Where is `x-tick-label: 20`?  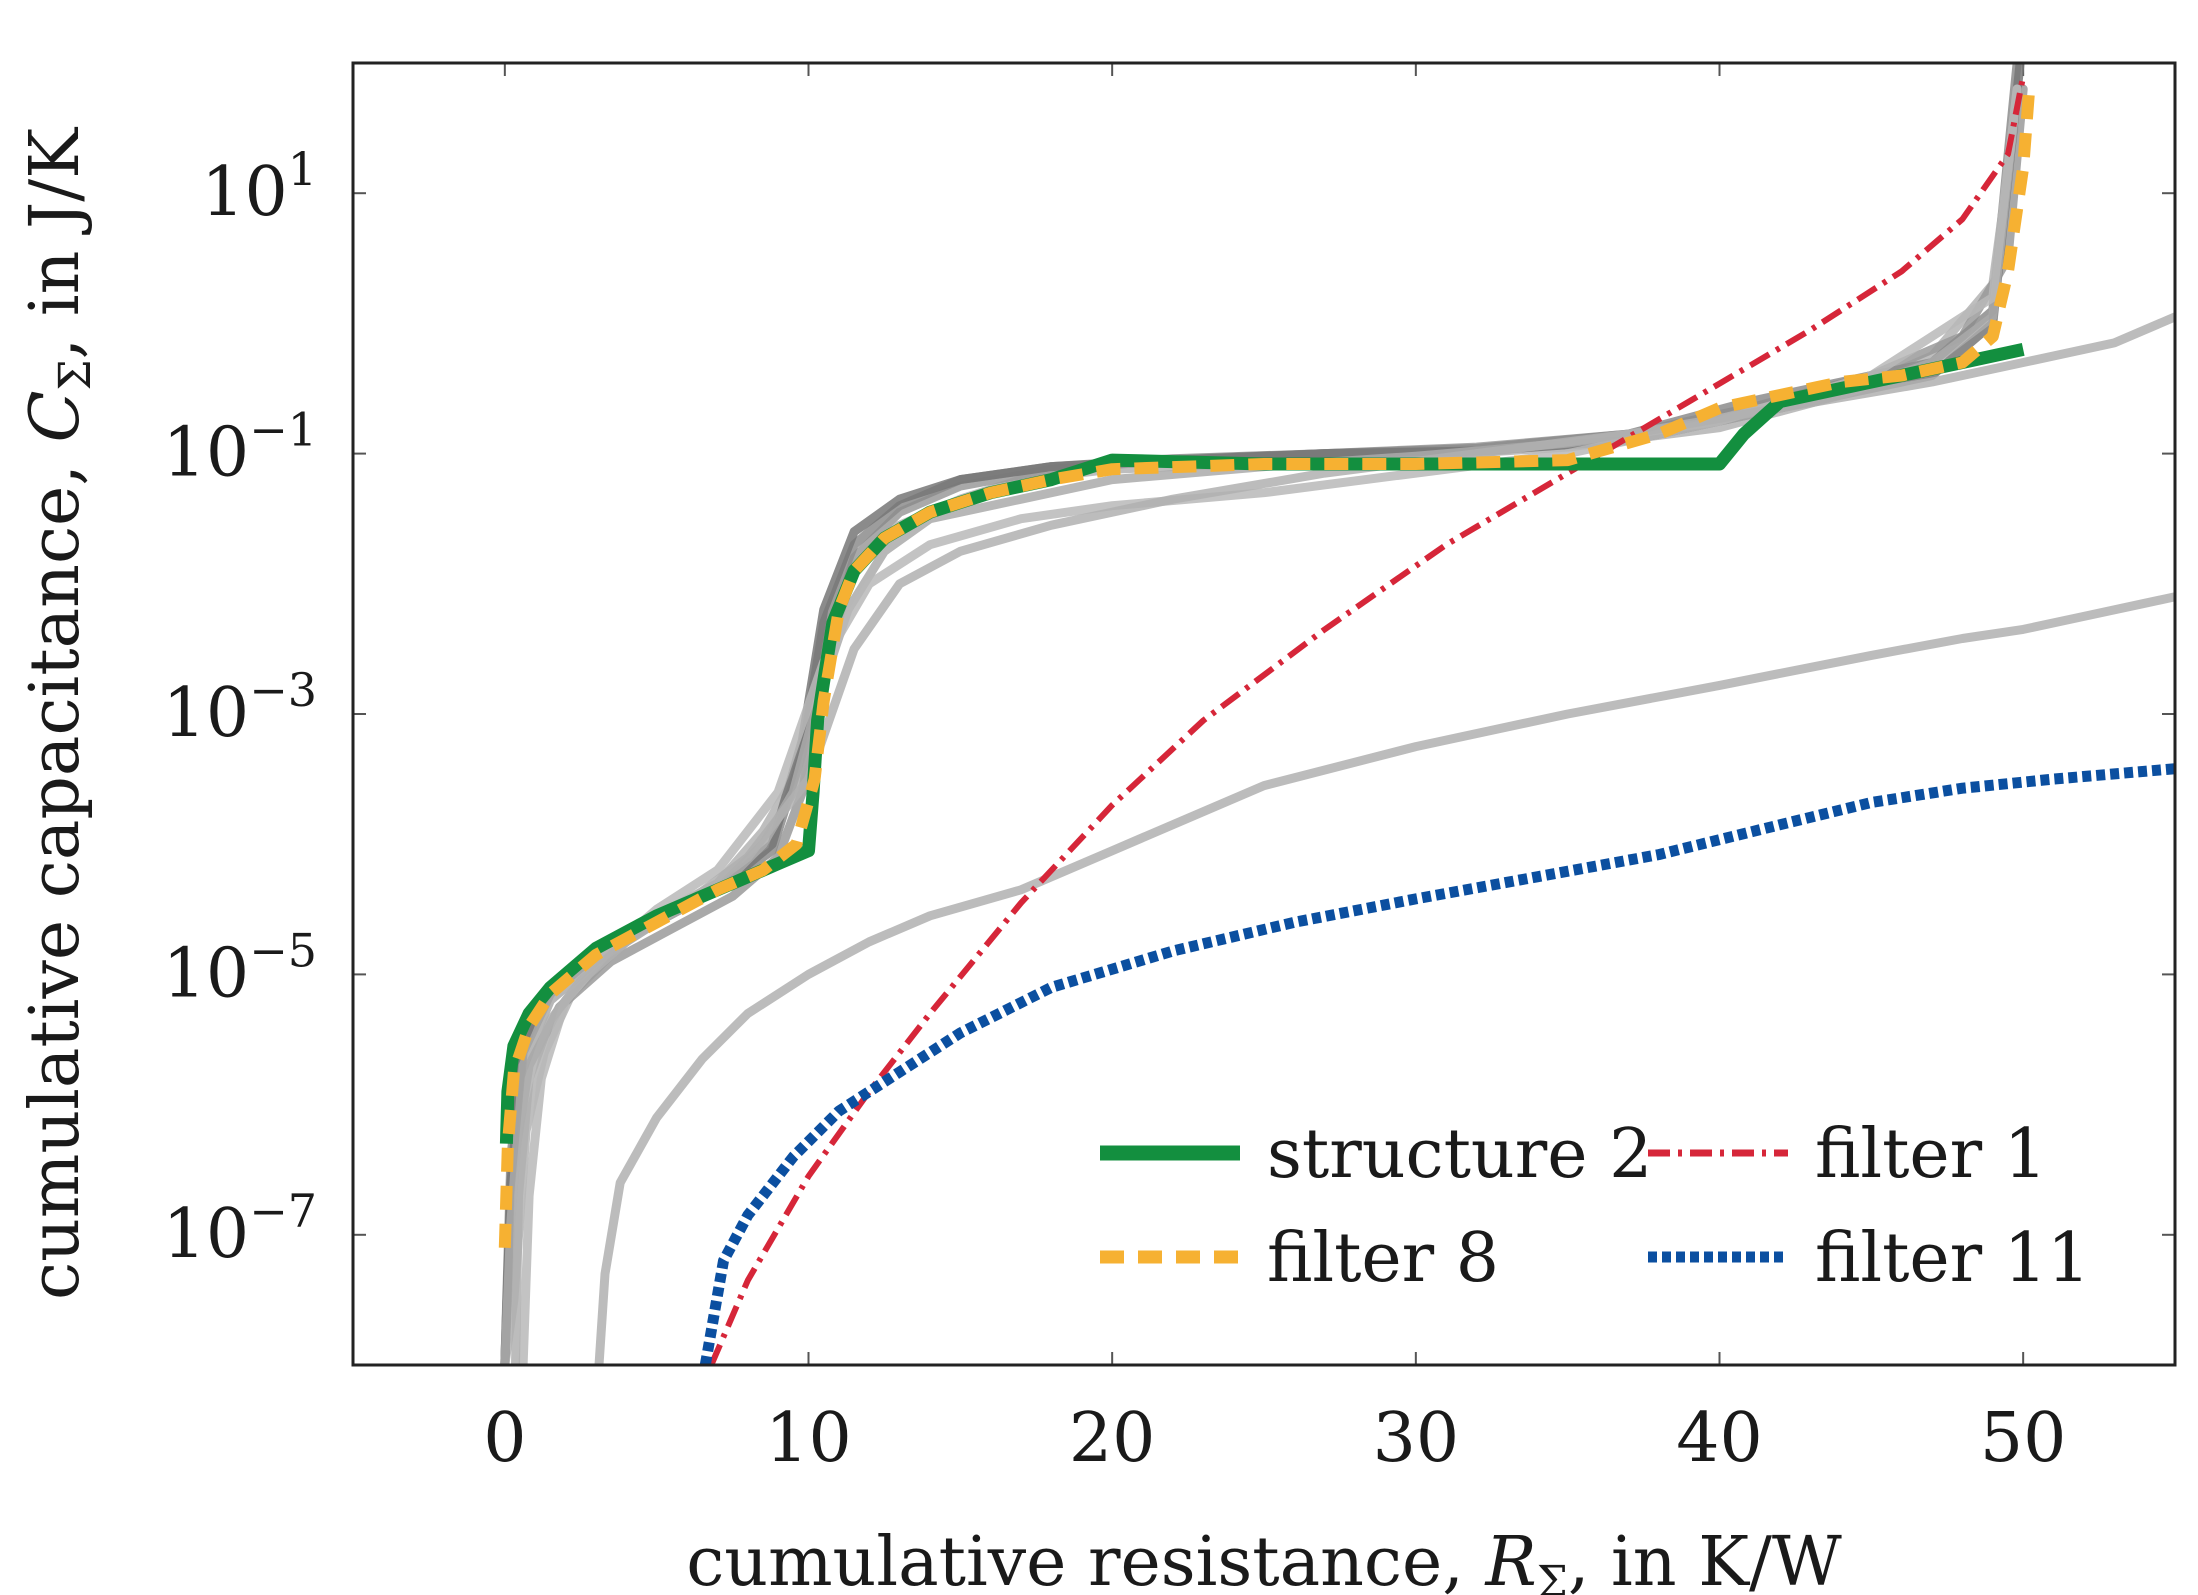
x-tick-label: 20 is located at coordinates (1112, 1438).